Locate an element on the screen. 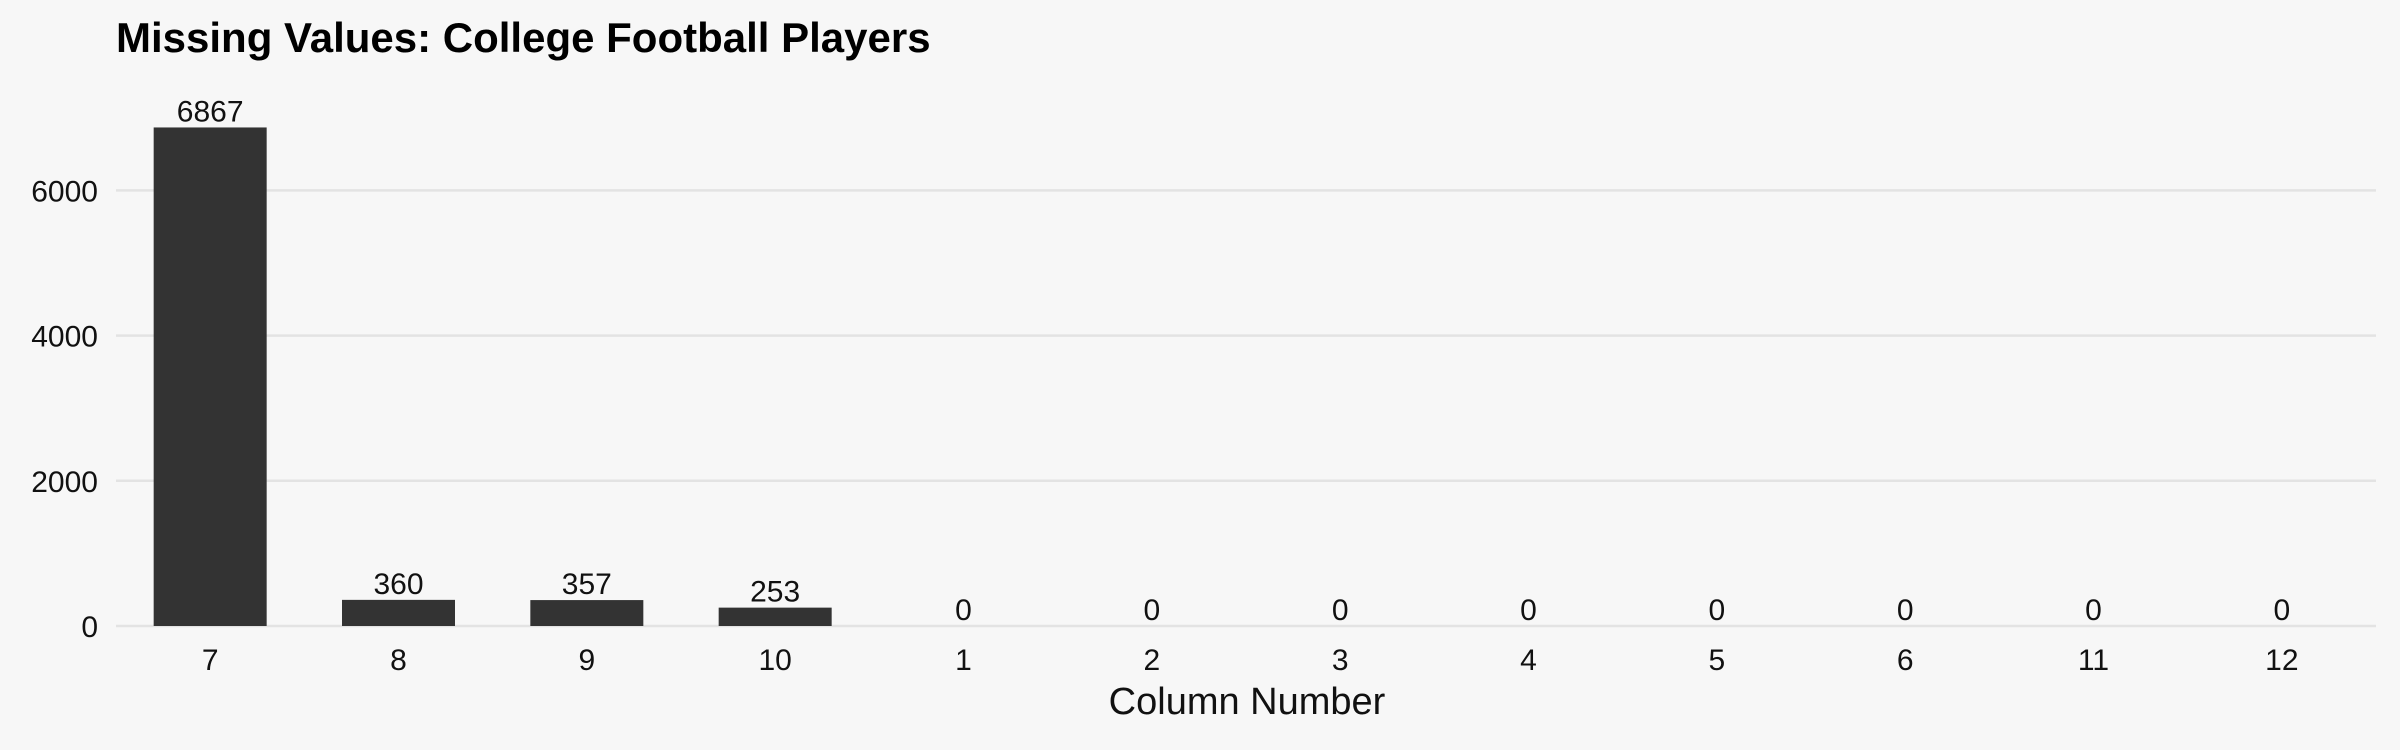 The width and height of the screenshot is (2400, 750). data-label-column-3: 0 is located at coordinates (1340, 610).